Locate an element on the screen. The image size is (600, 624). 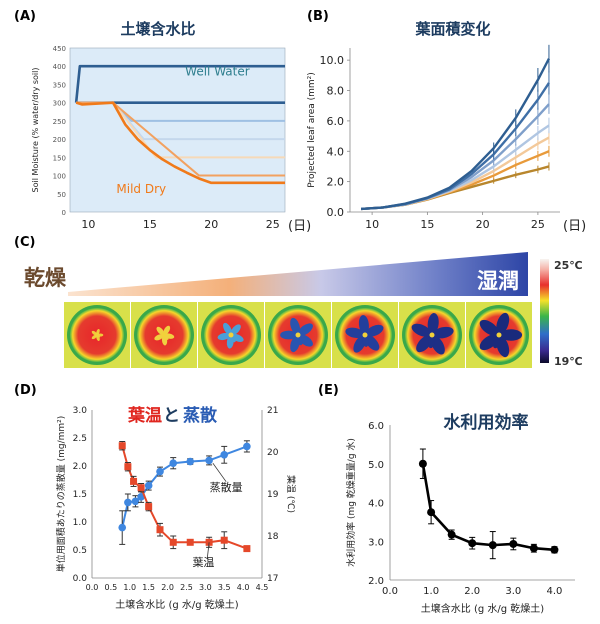
y-tick-label: 0 is located at coordinates (64, 213).